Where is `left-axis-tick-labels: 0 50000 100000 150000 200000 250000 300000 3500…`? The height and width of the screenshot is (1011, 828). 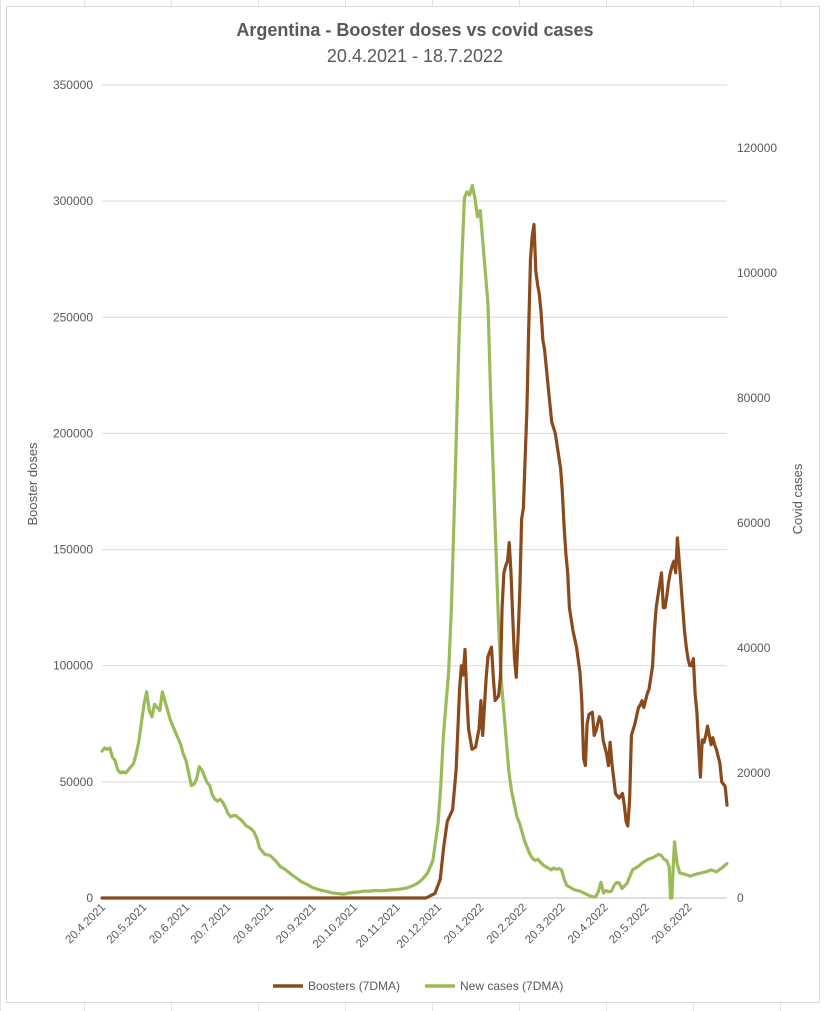
left-axis-tick-labels: 0 50000 100000 150000 200000 250000 300000 3500… is located at coordinates (73, 491).